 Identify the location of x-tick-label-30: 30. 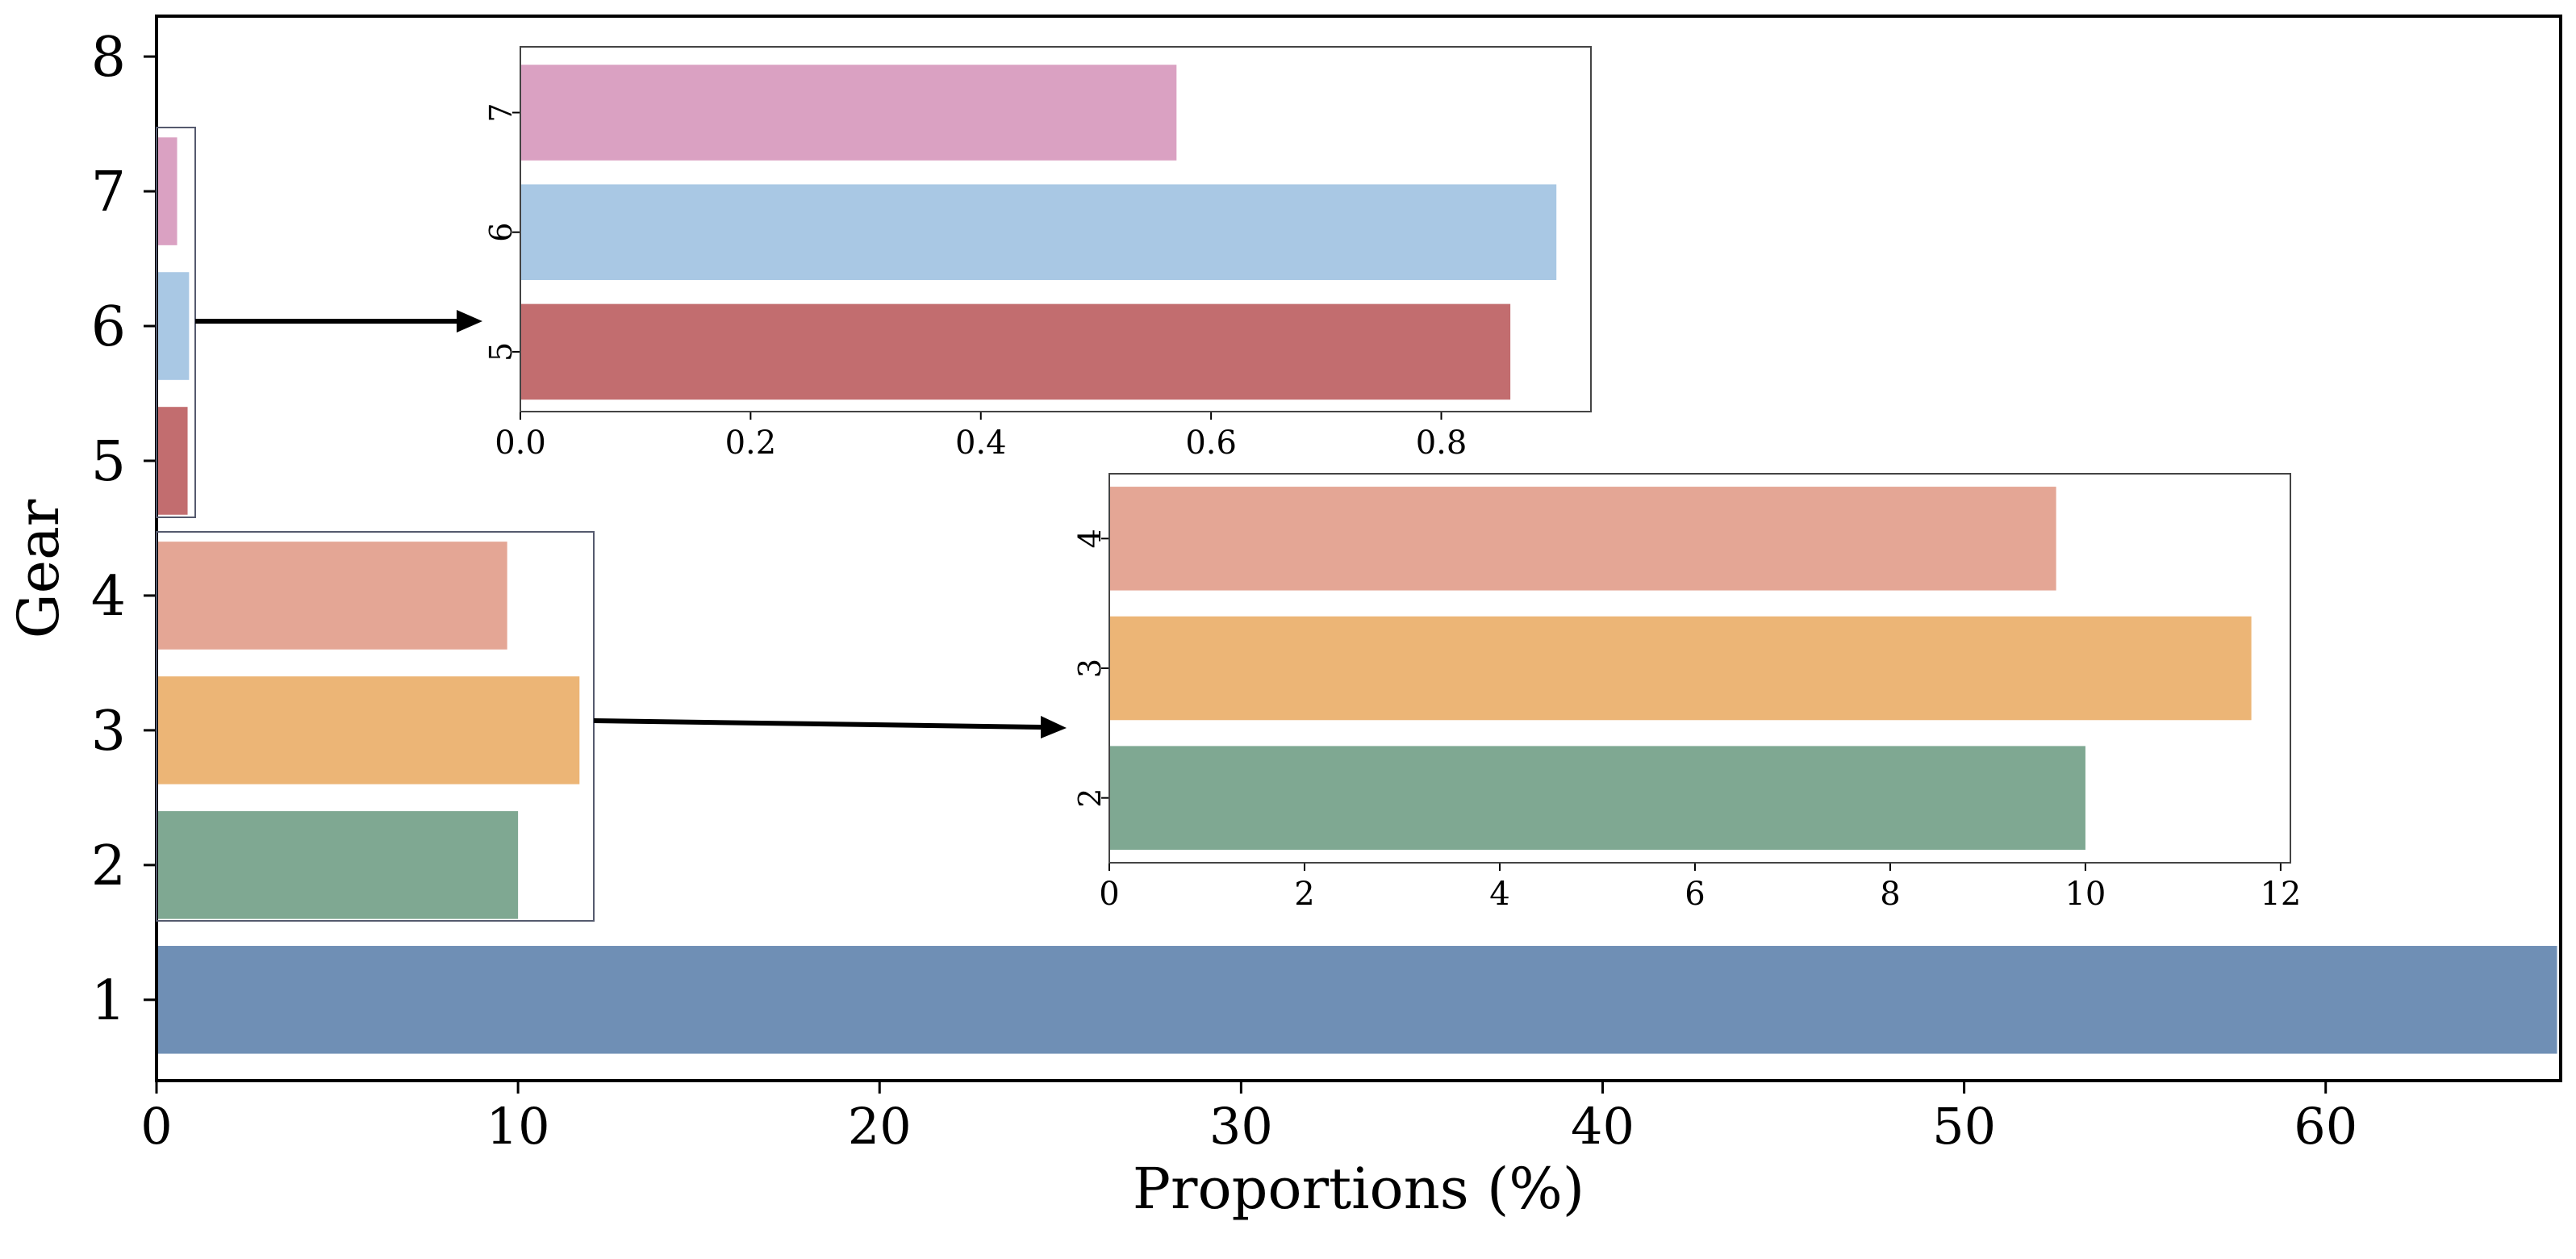
(1241, 1126).